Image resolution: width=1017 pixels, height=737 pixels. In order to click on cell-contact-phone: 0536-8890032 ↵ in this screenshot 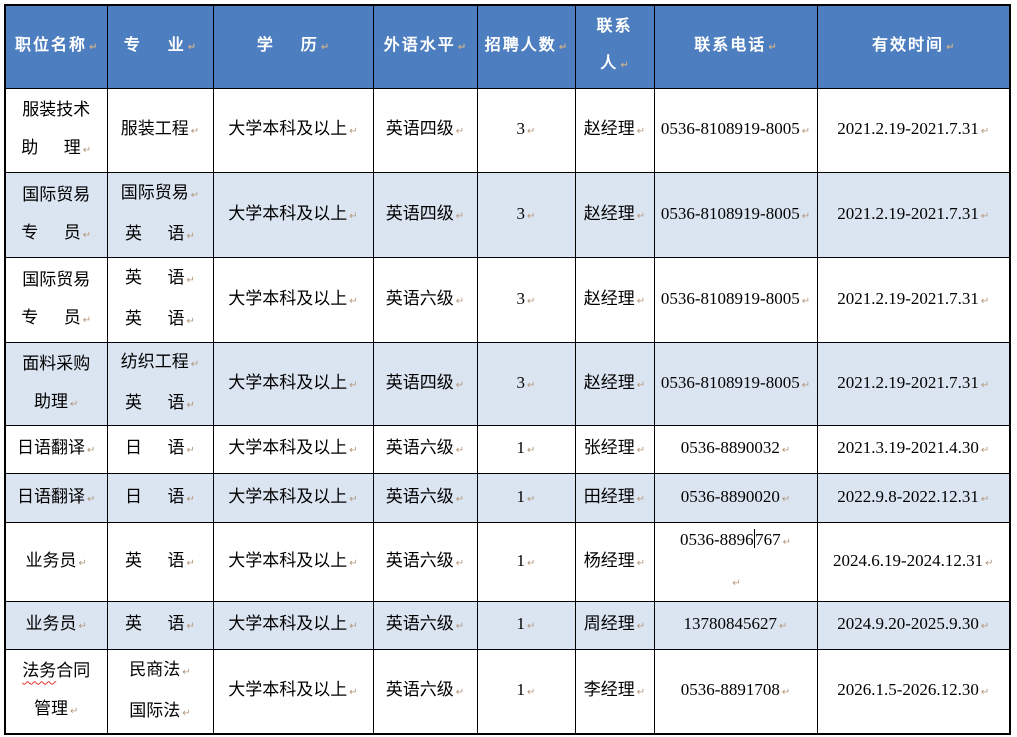, I will do `click(735, 449)`.